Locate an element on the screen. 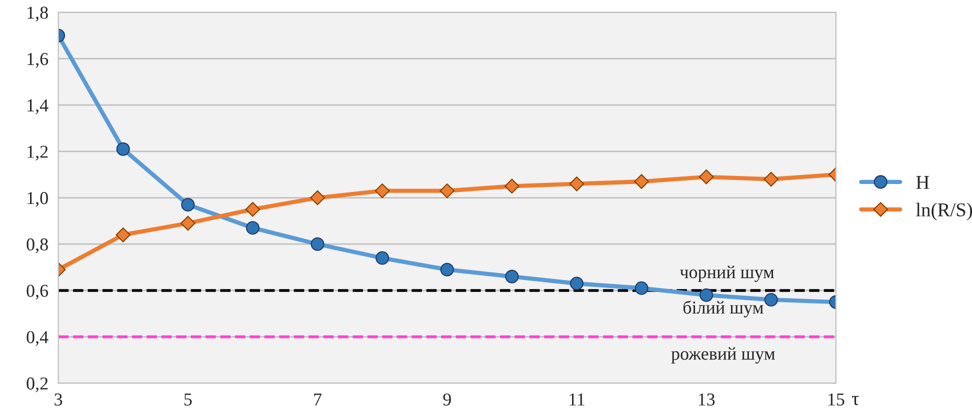 This screenshot has height=412, width=972. y-tick-label: 0,6 is located at coordinates (37, 292).